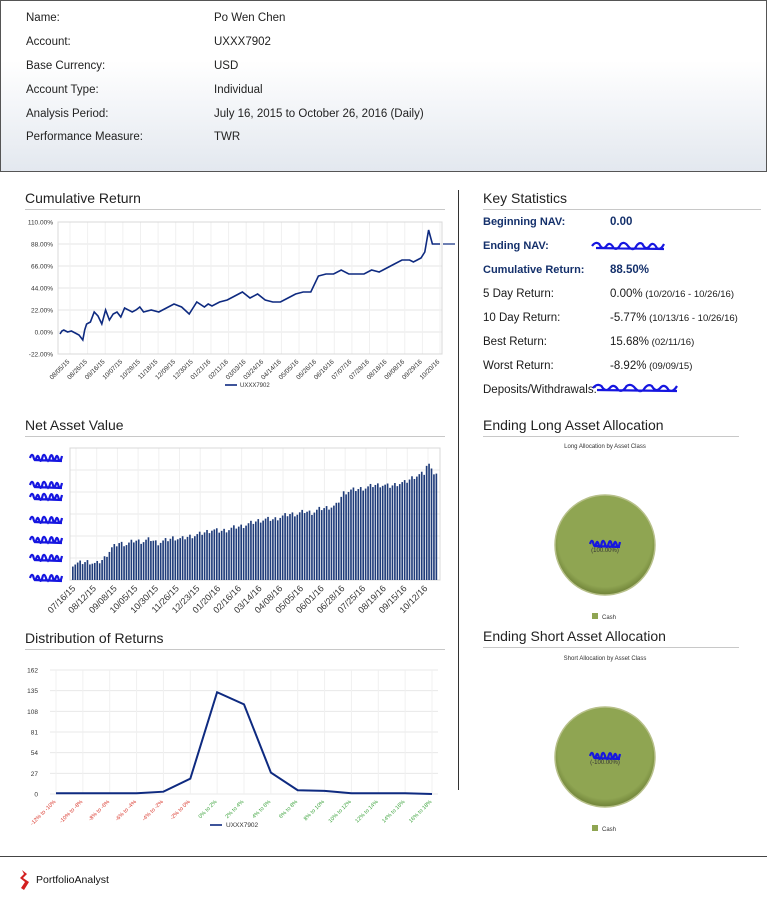  What do you see at coordinates (518, 366) in the screenshot?
I see `stat-label: Worst Return:` at bounding box center [518, 366].